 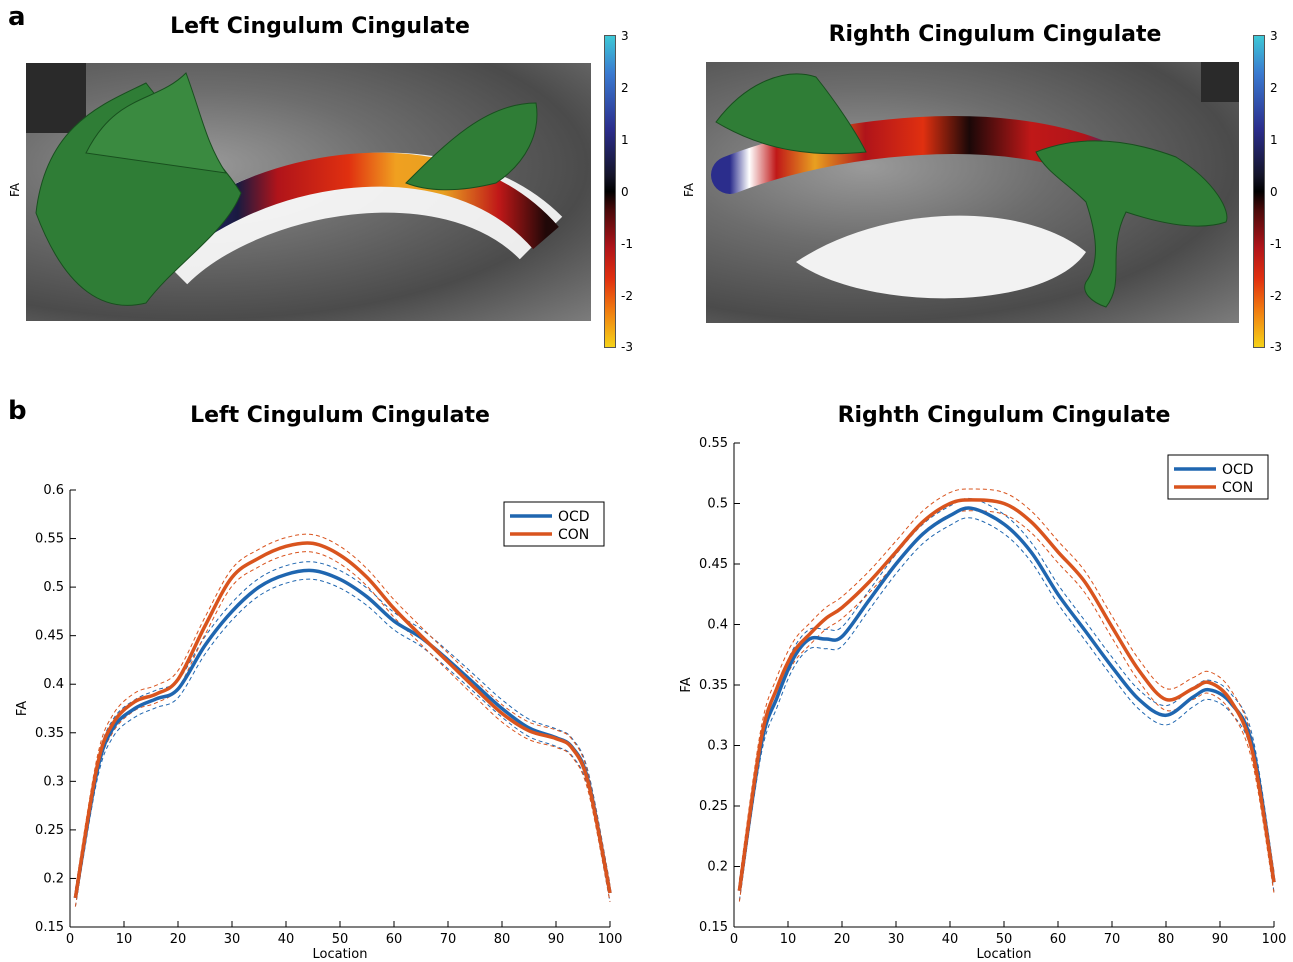 What do you see at coordinates (15, 190) in the screenshot?
I see `image-fa-label-left: FA` at bounding box center [15, 190].